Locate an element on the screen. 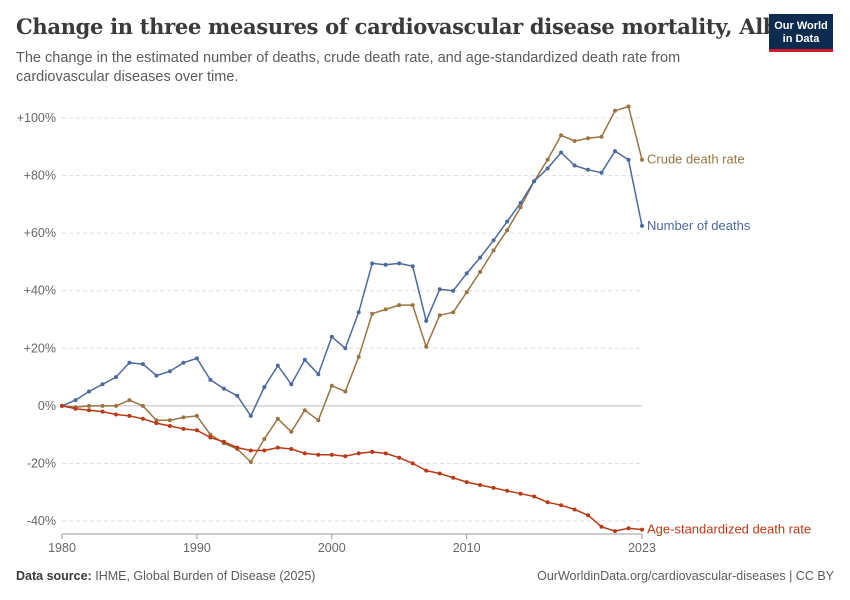  y-tick-label: -40% is located at coordinates (41, 521).